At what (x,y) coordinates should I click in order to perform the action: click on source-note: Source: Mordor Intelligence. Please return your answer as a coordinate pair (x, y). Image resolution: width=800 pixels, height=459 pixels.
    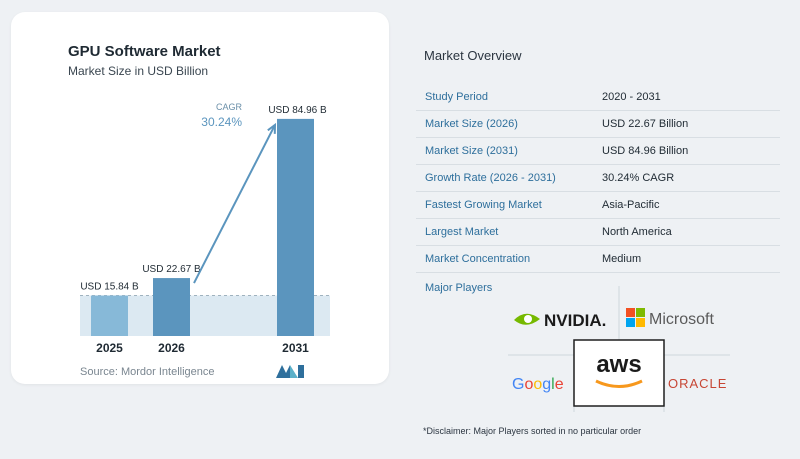
    Looking at the image, I should click on (147, 372).